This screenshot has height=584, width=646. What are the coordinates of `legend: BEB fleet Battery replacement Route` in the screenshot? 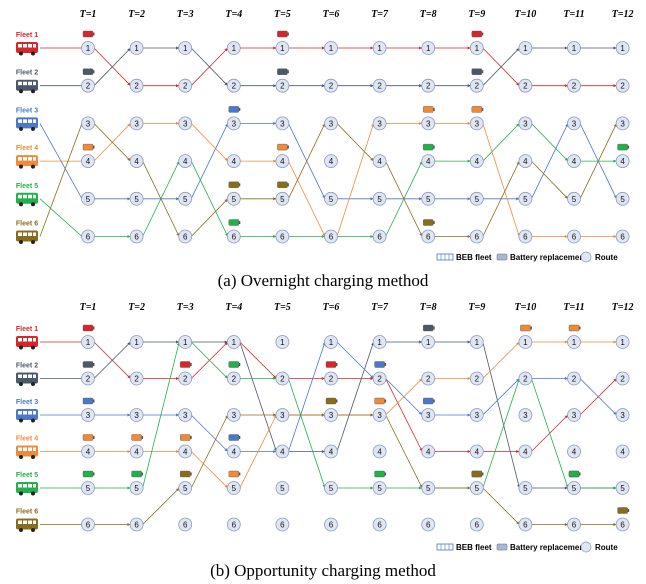 It's located at (527, 547).